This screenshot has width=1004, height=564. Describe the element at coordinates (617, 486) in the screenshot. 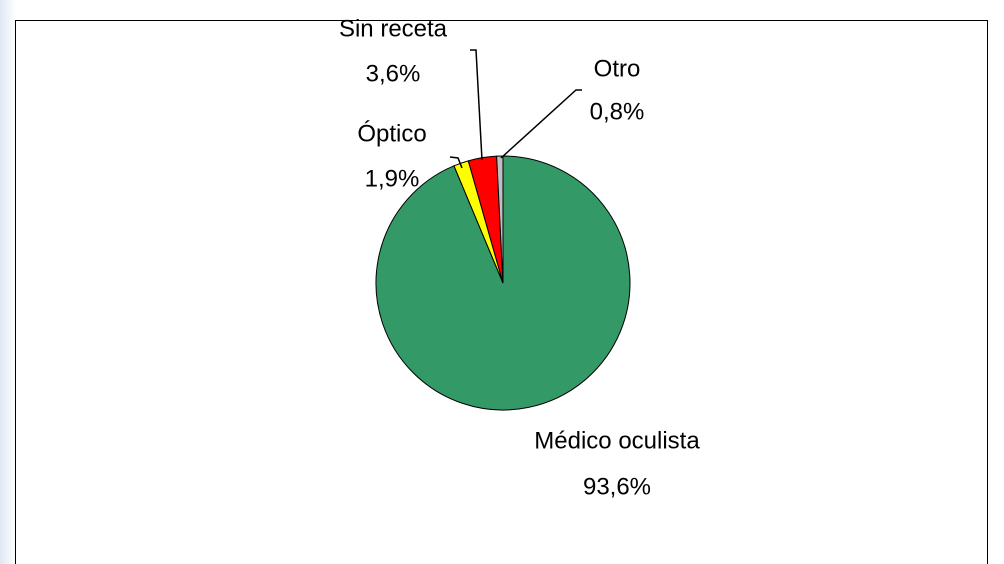

I see `value-label: 93,6%` at that location.